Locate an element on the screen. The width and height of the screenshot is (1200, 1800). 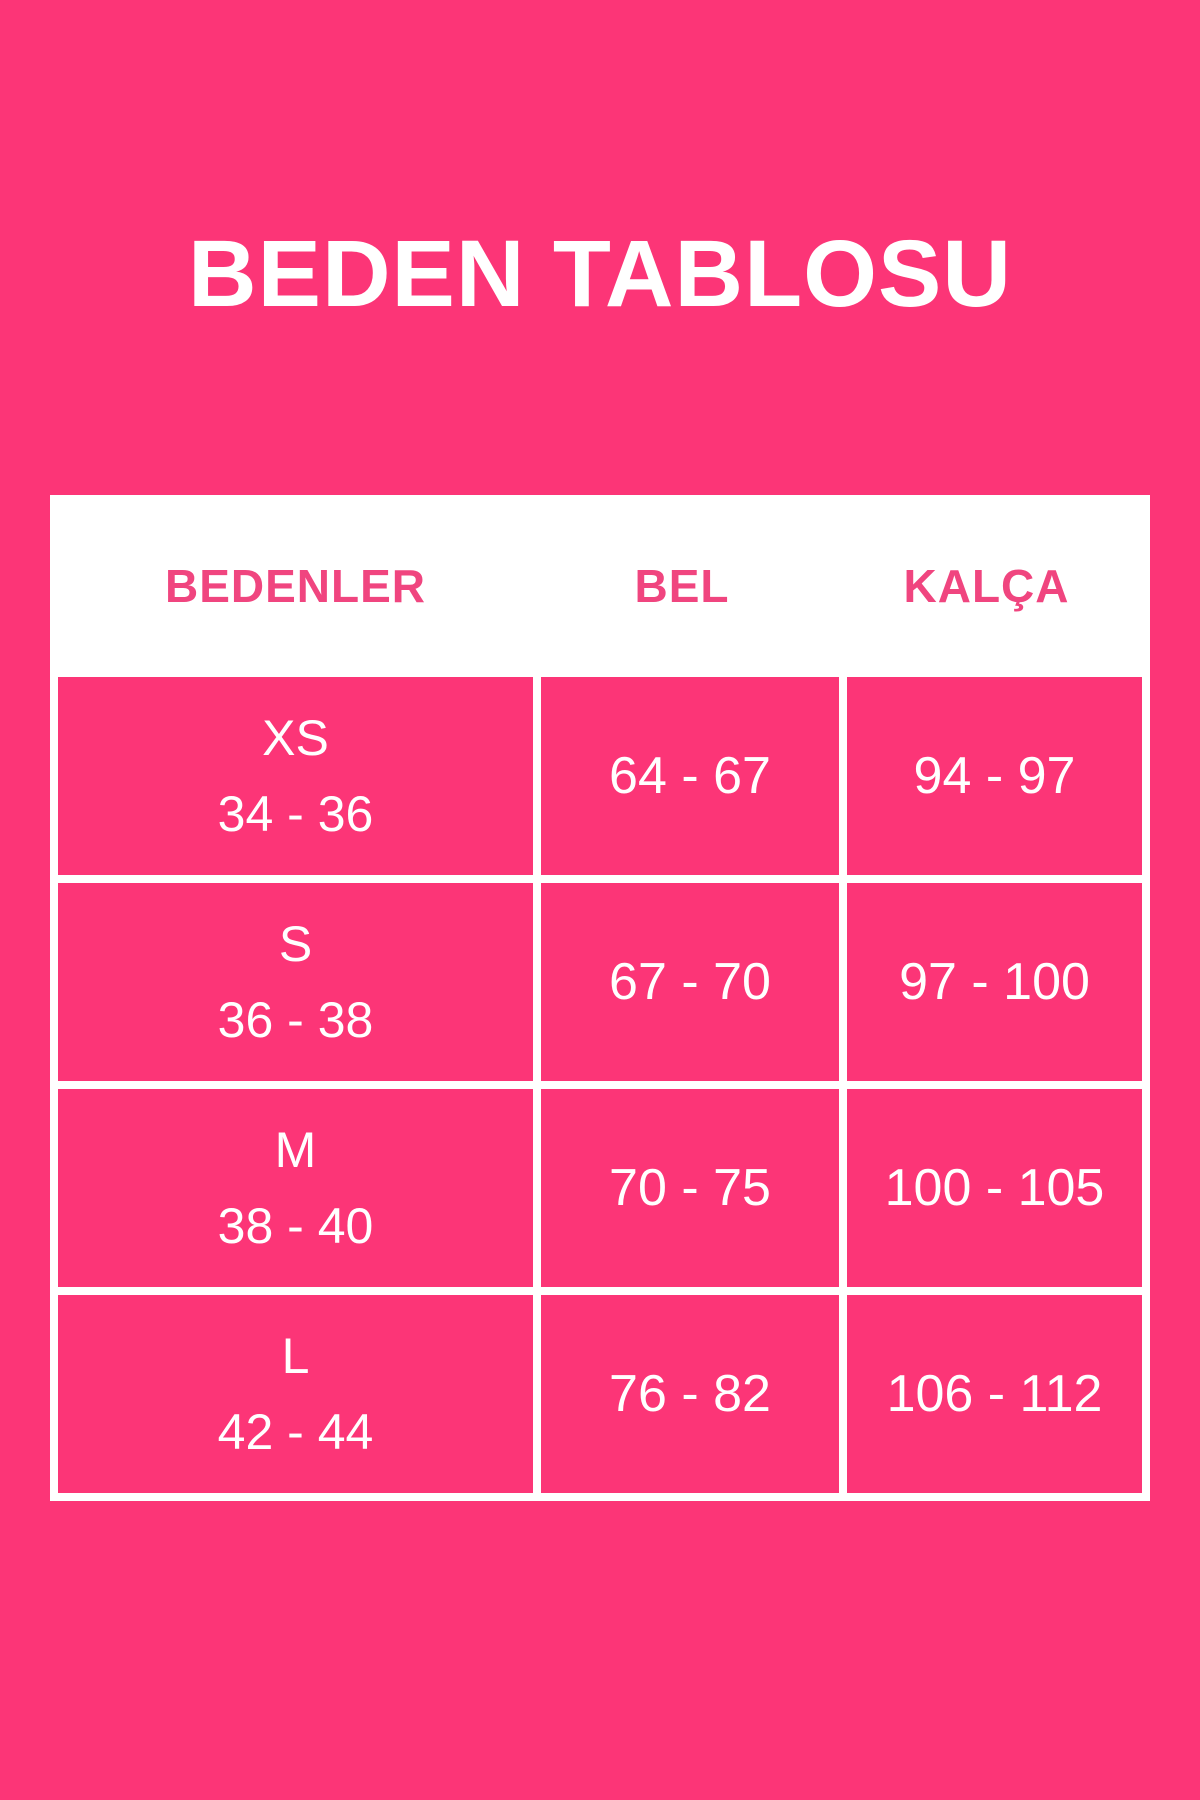
cell-bel-s: 67 - 70 is located at coordinates (690, 982).